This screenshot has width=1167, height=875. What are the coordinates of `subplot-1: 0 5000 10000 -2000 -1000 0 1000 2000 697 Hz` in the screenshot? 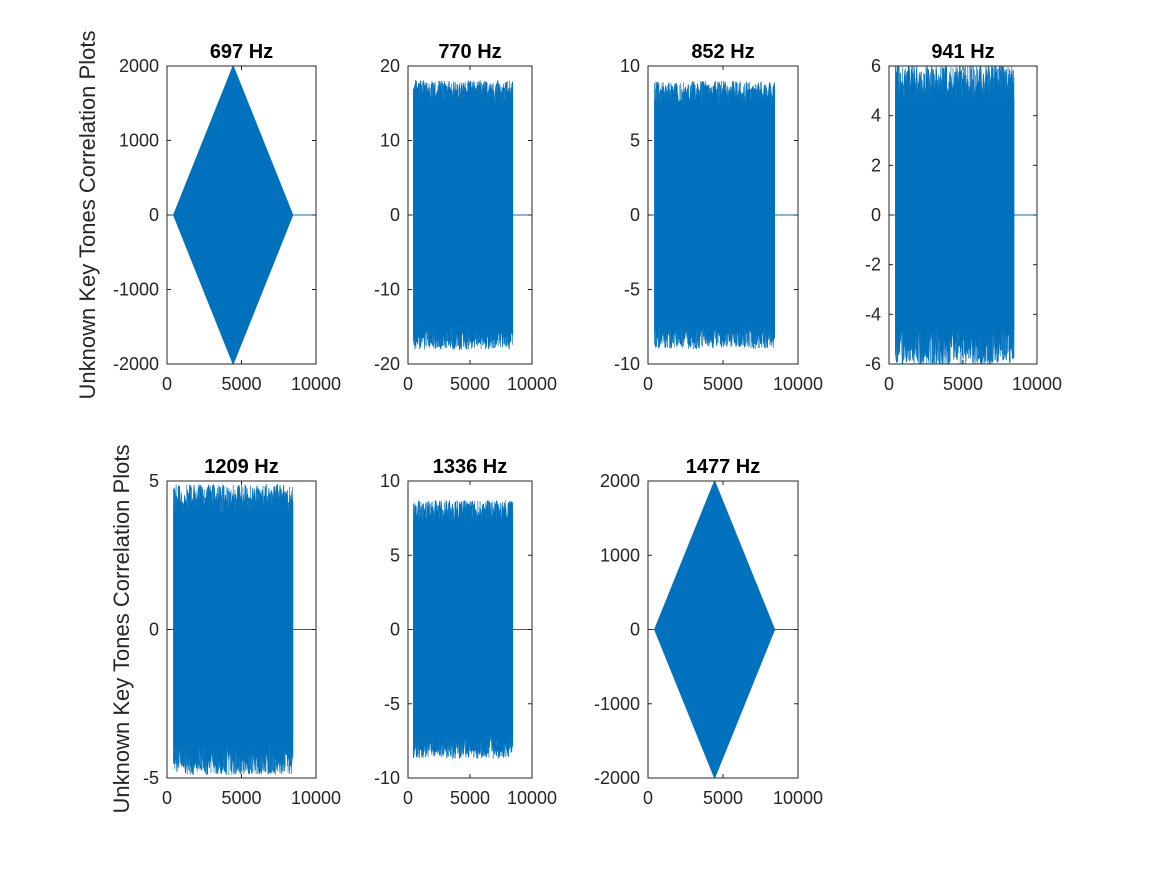 It's located at (227, 217).